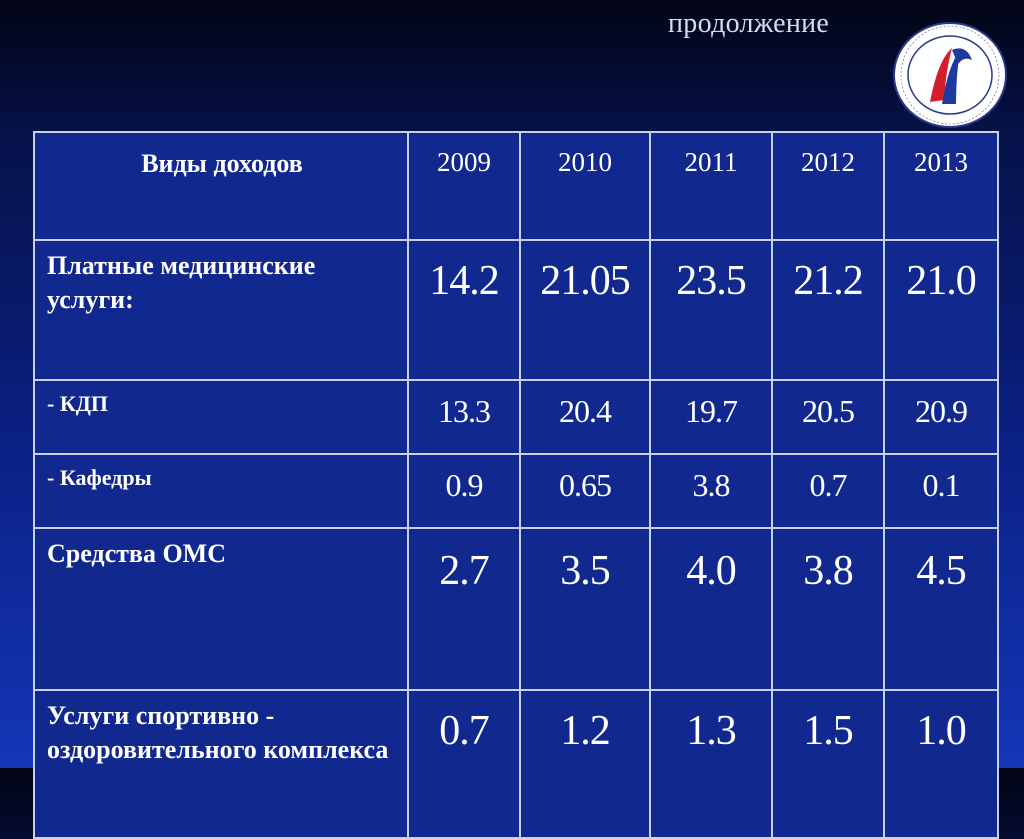 The image size is (1024, 839). What do you see at coordinates (585, 417) in the screenshot?
I see `table-cell: 20.4` at bounding box center [585, 417].